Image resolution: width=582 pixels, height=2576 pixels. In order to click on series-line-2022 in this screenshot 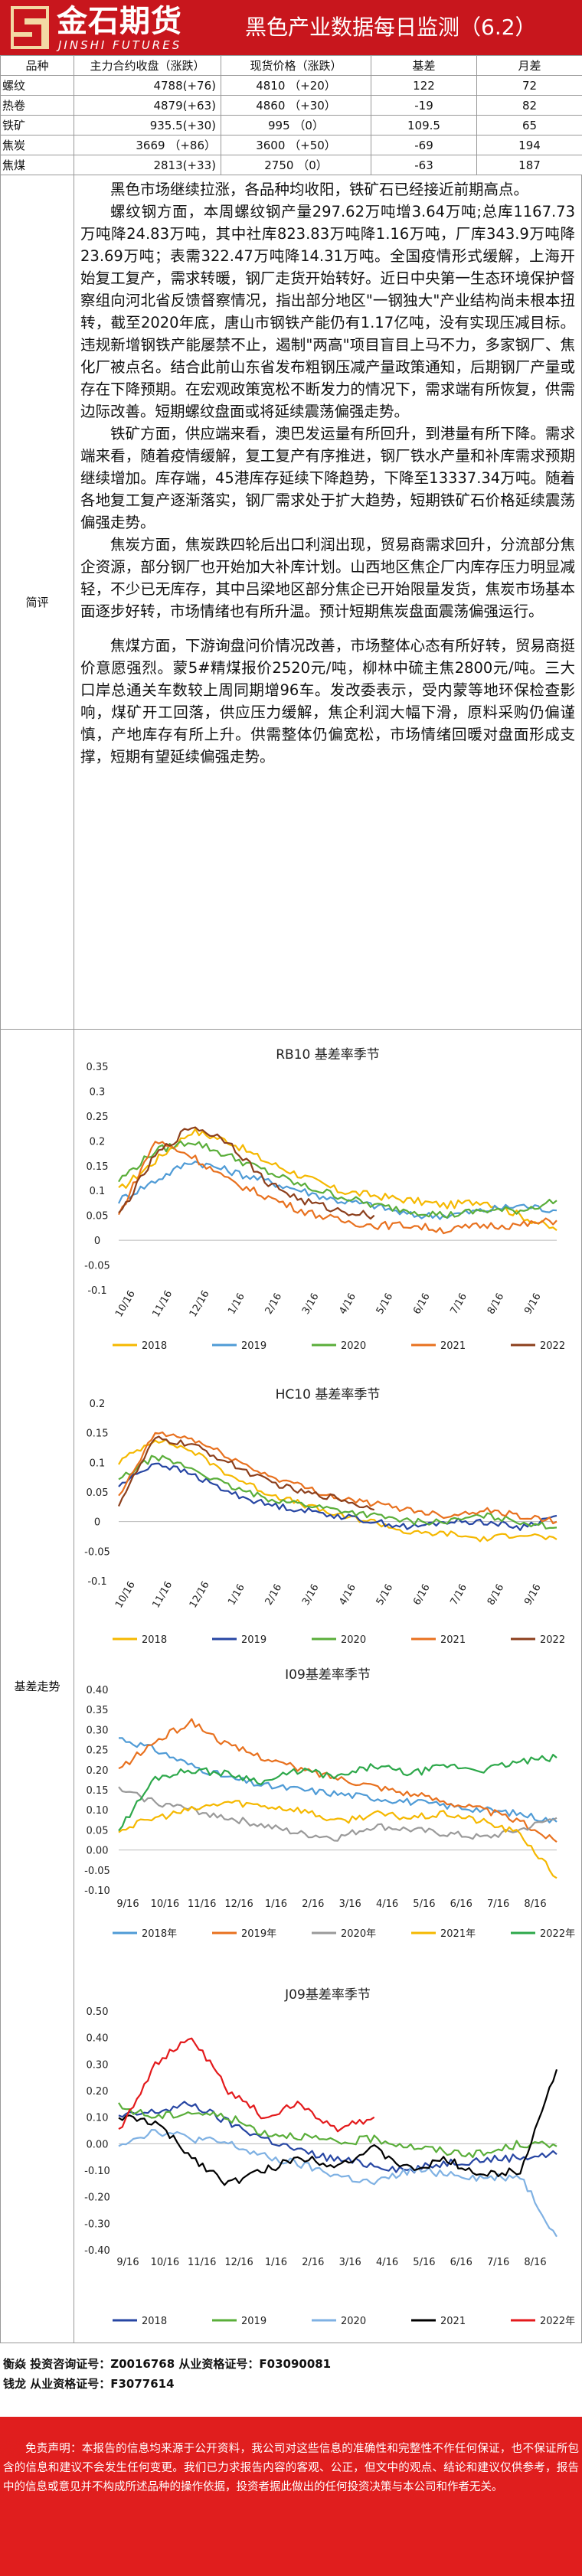, I will do `click(247, 1173)`.